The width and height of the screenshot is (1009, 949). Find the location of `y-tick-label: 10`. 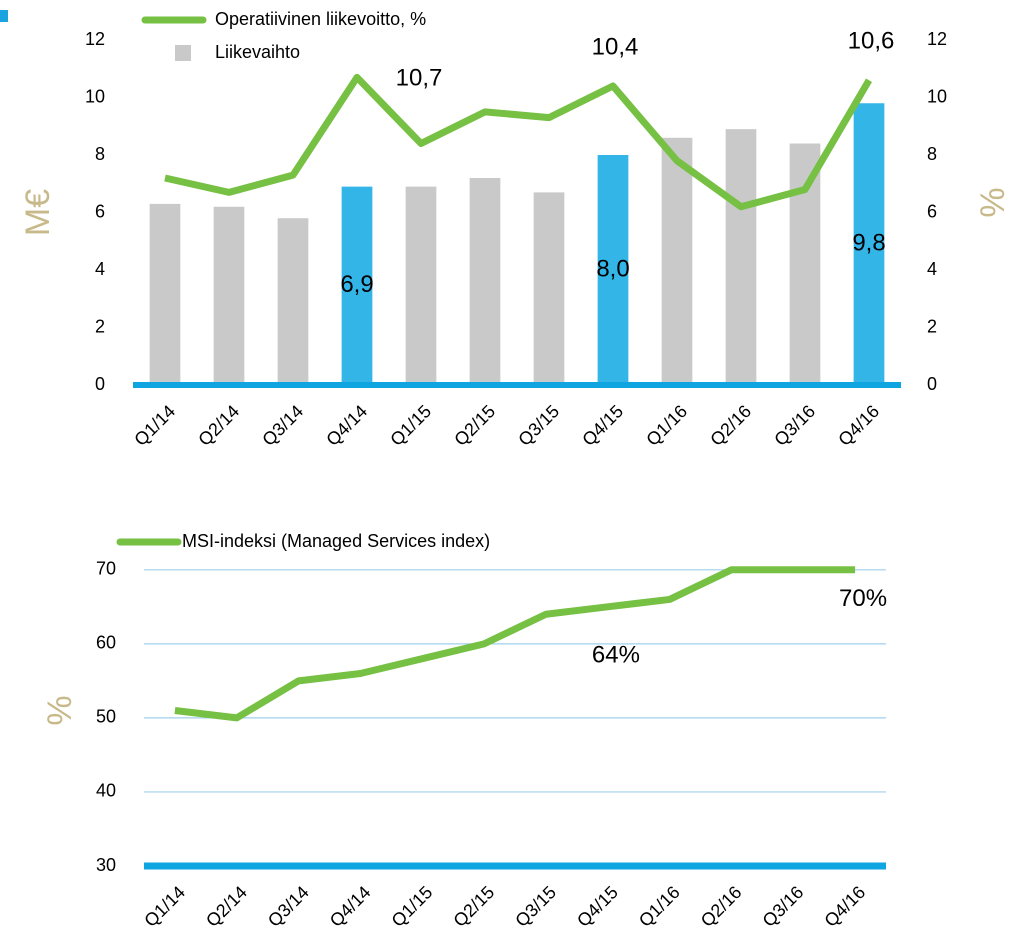

y-tick-label: 10 is located at coordinates (95, 96).